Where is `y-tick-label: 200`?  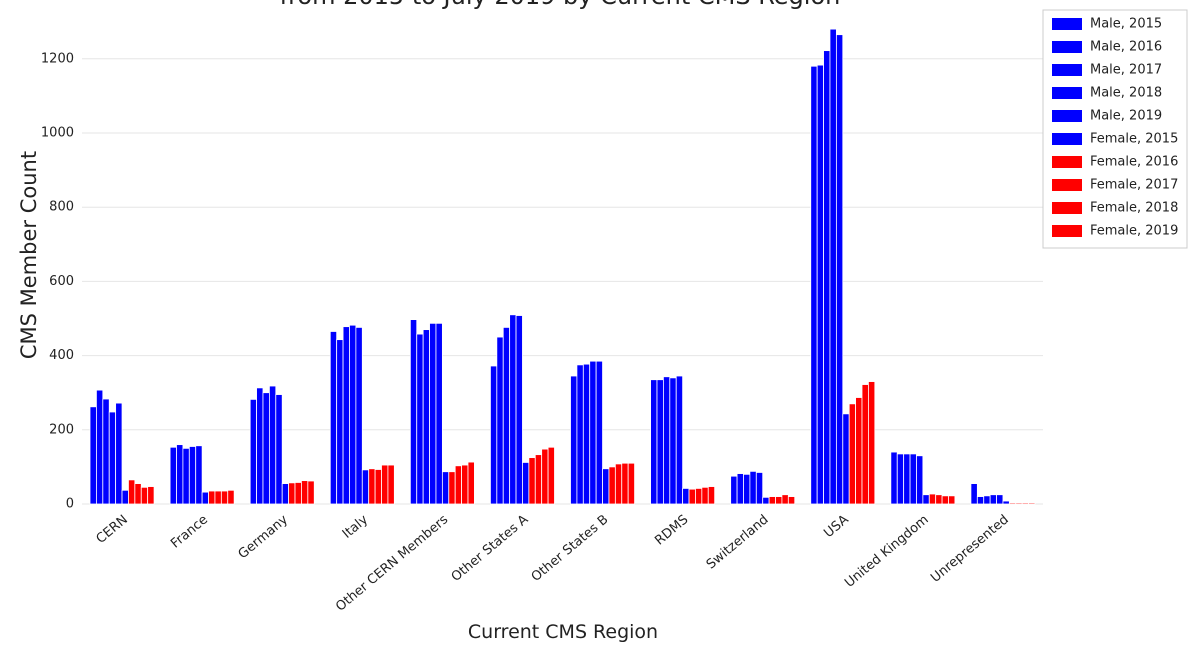
y-tick-label: 200 is located at coordinates (61, 429).